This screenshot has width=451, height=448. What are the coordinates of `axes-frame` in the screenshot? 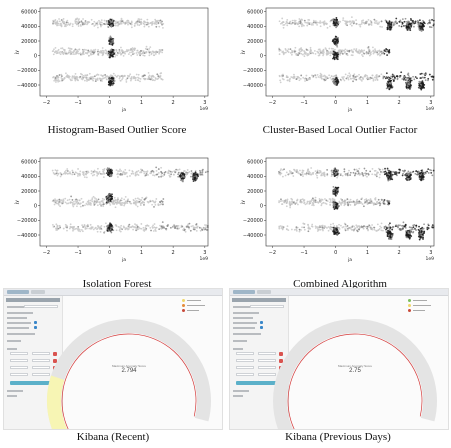 It's located at (124, 52).